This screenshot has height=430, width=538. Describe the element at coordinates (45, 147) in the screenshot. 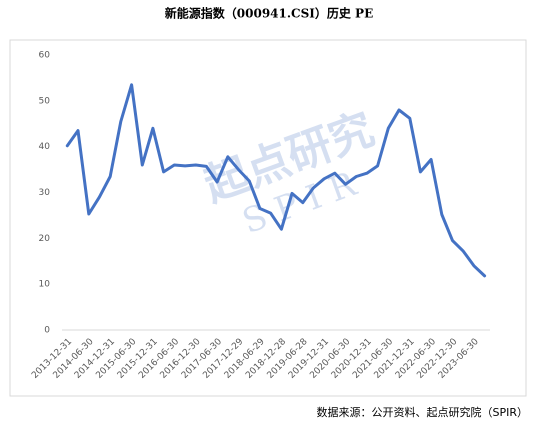

I see `y-tick-label: 40` at that location.